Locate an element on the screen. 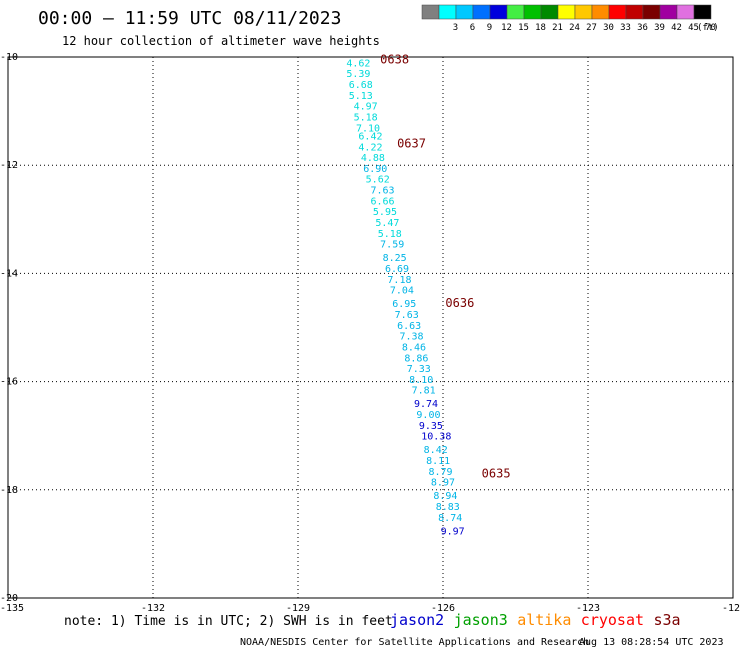 This screenshot has width=740, height=654. wave-height-value: 5.47 is located at coordinates (387, 223).